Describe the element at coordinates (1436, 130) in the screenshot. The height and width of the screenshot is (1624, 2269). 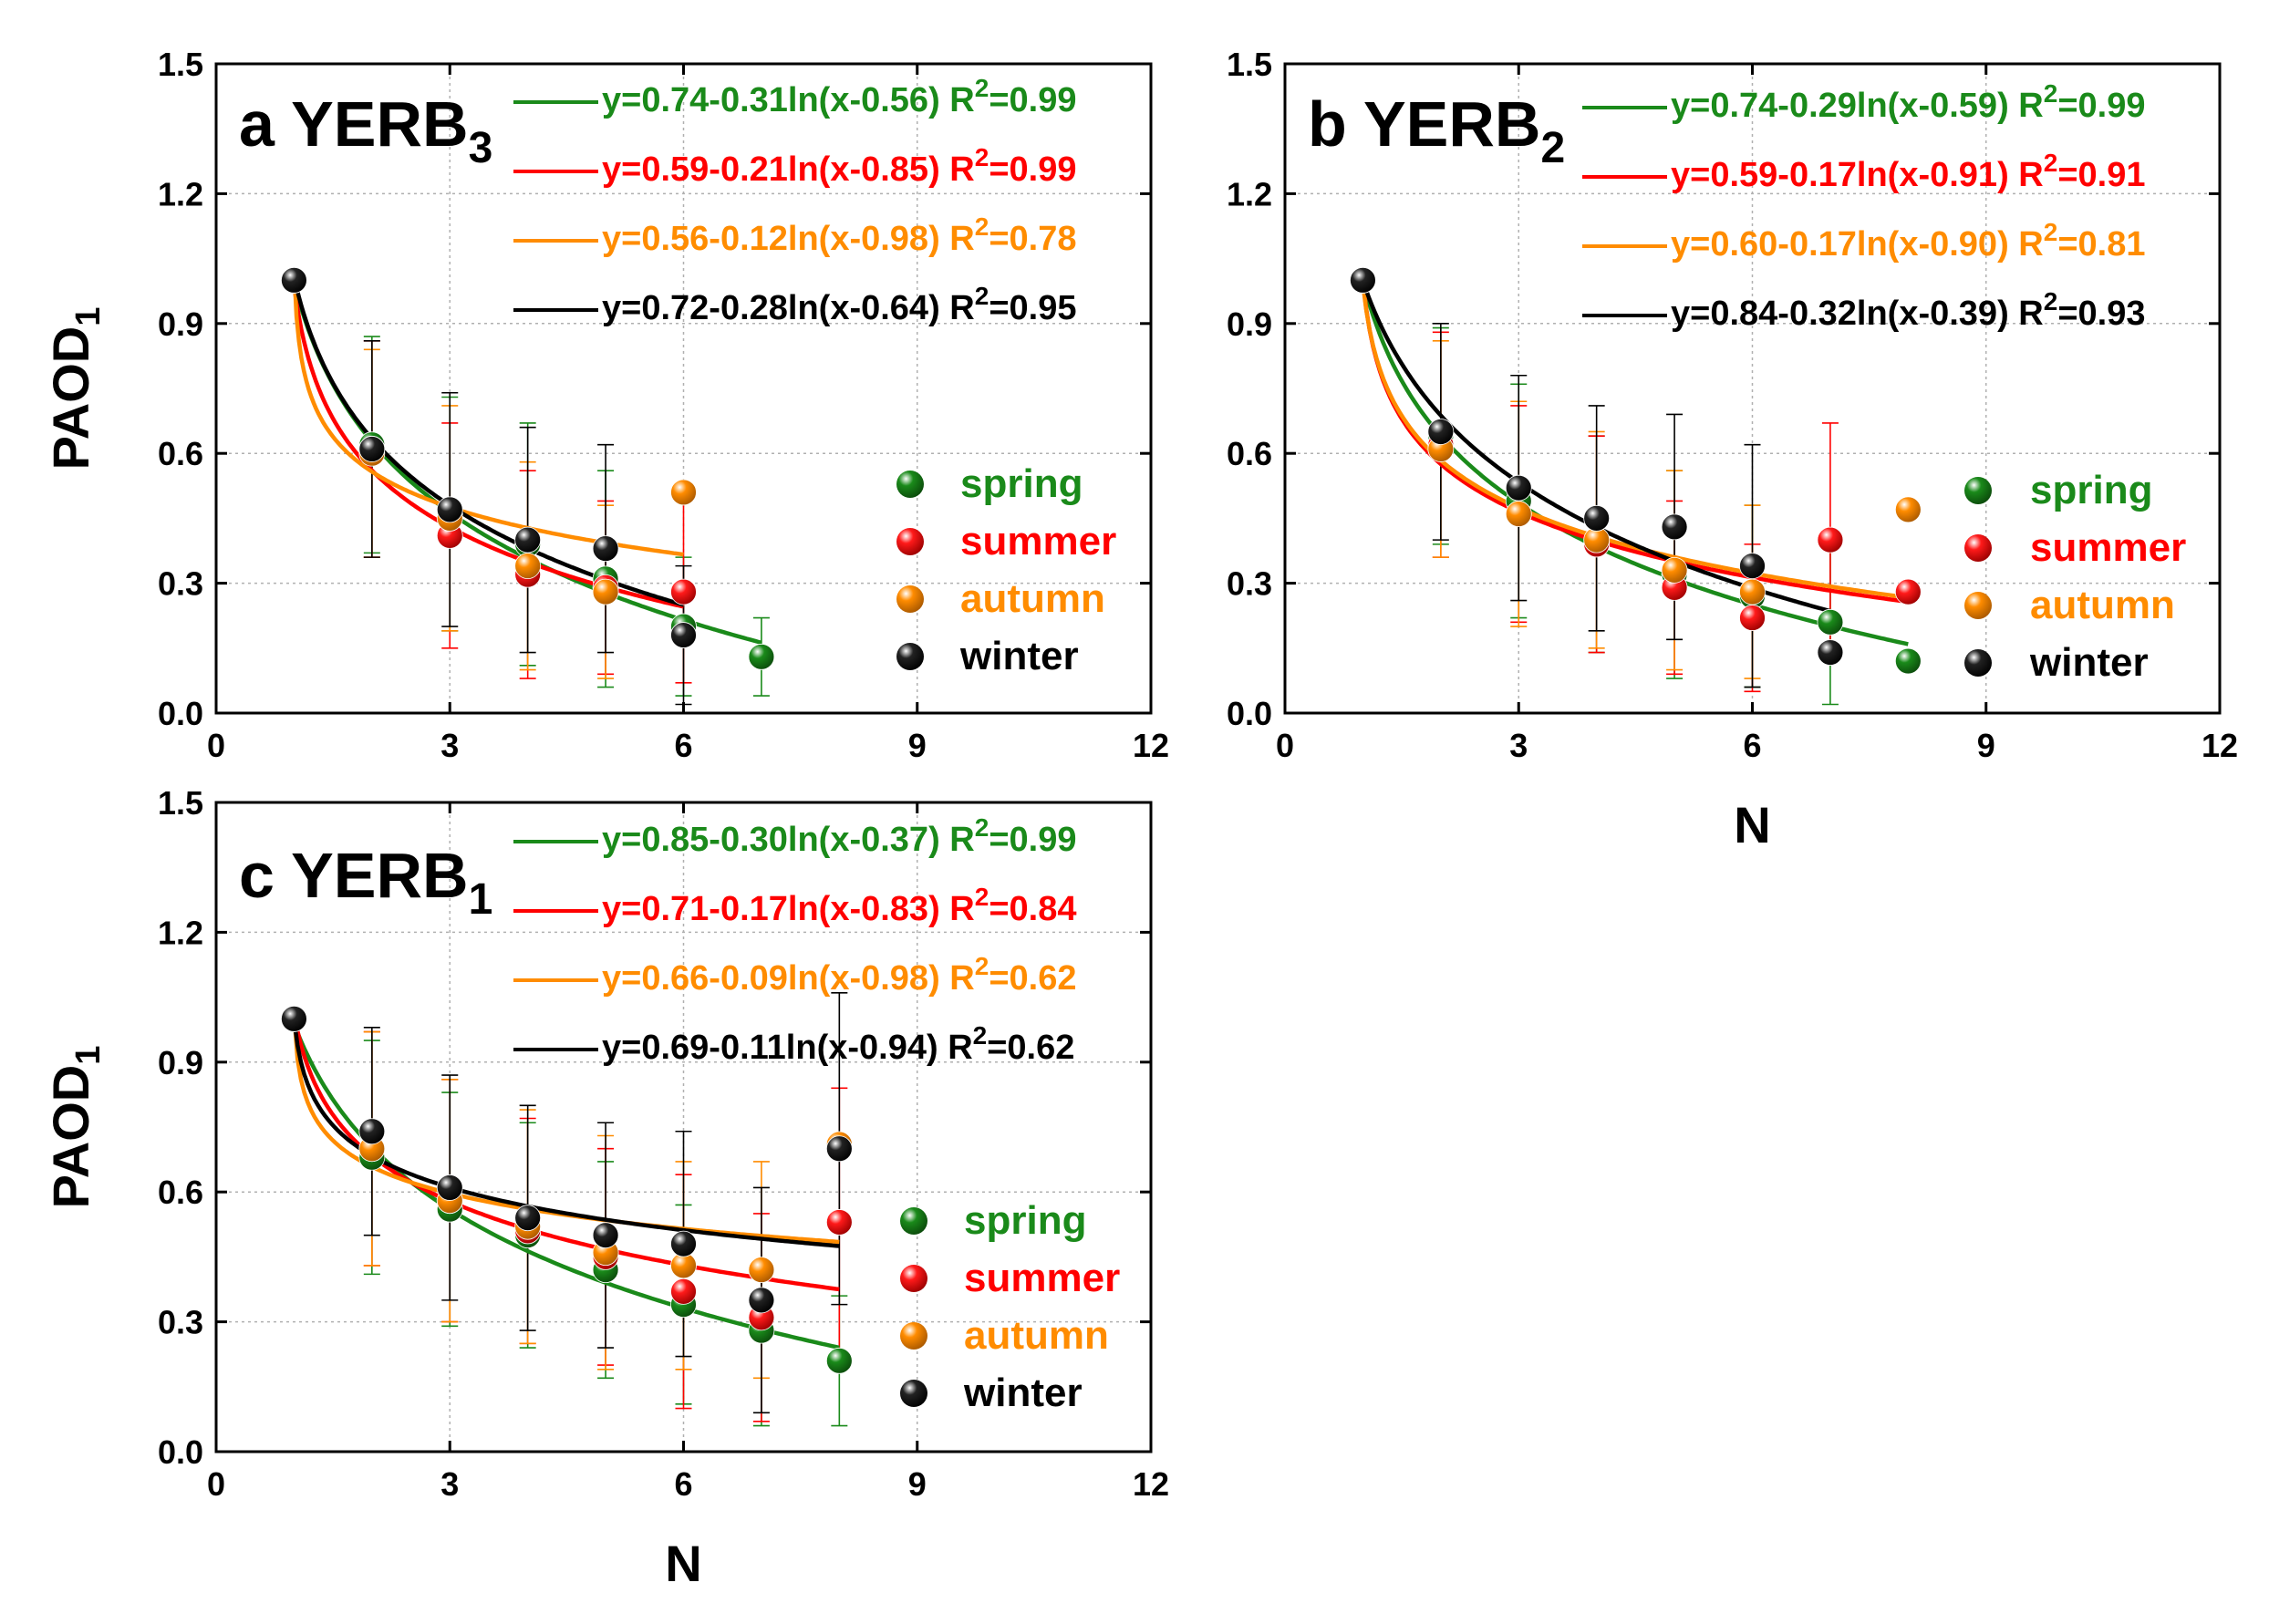
I see `panel-title: b YERB2` at that location.